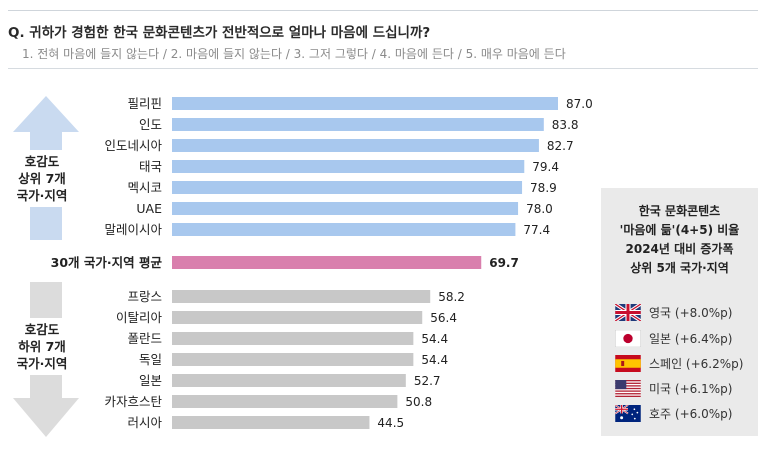 Image resolution: width=767 pixels, height=476 pixels. Describe the element at coordinates (133, 401) in the screenshot. I see `category-label: 카자흐스탄` at that location.